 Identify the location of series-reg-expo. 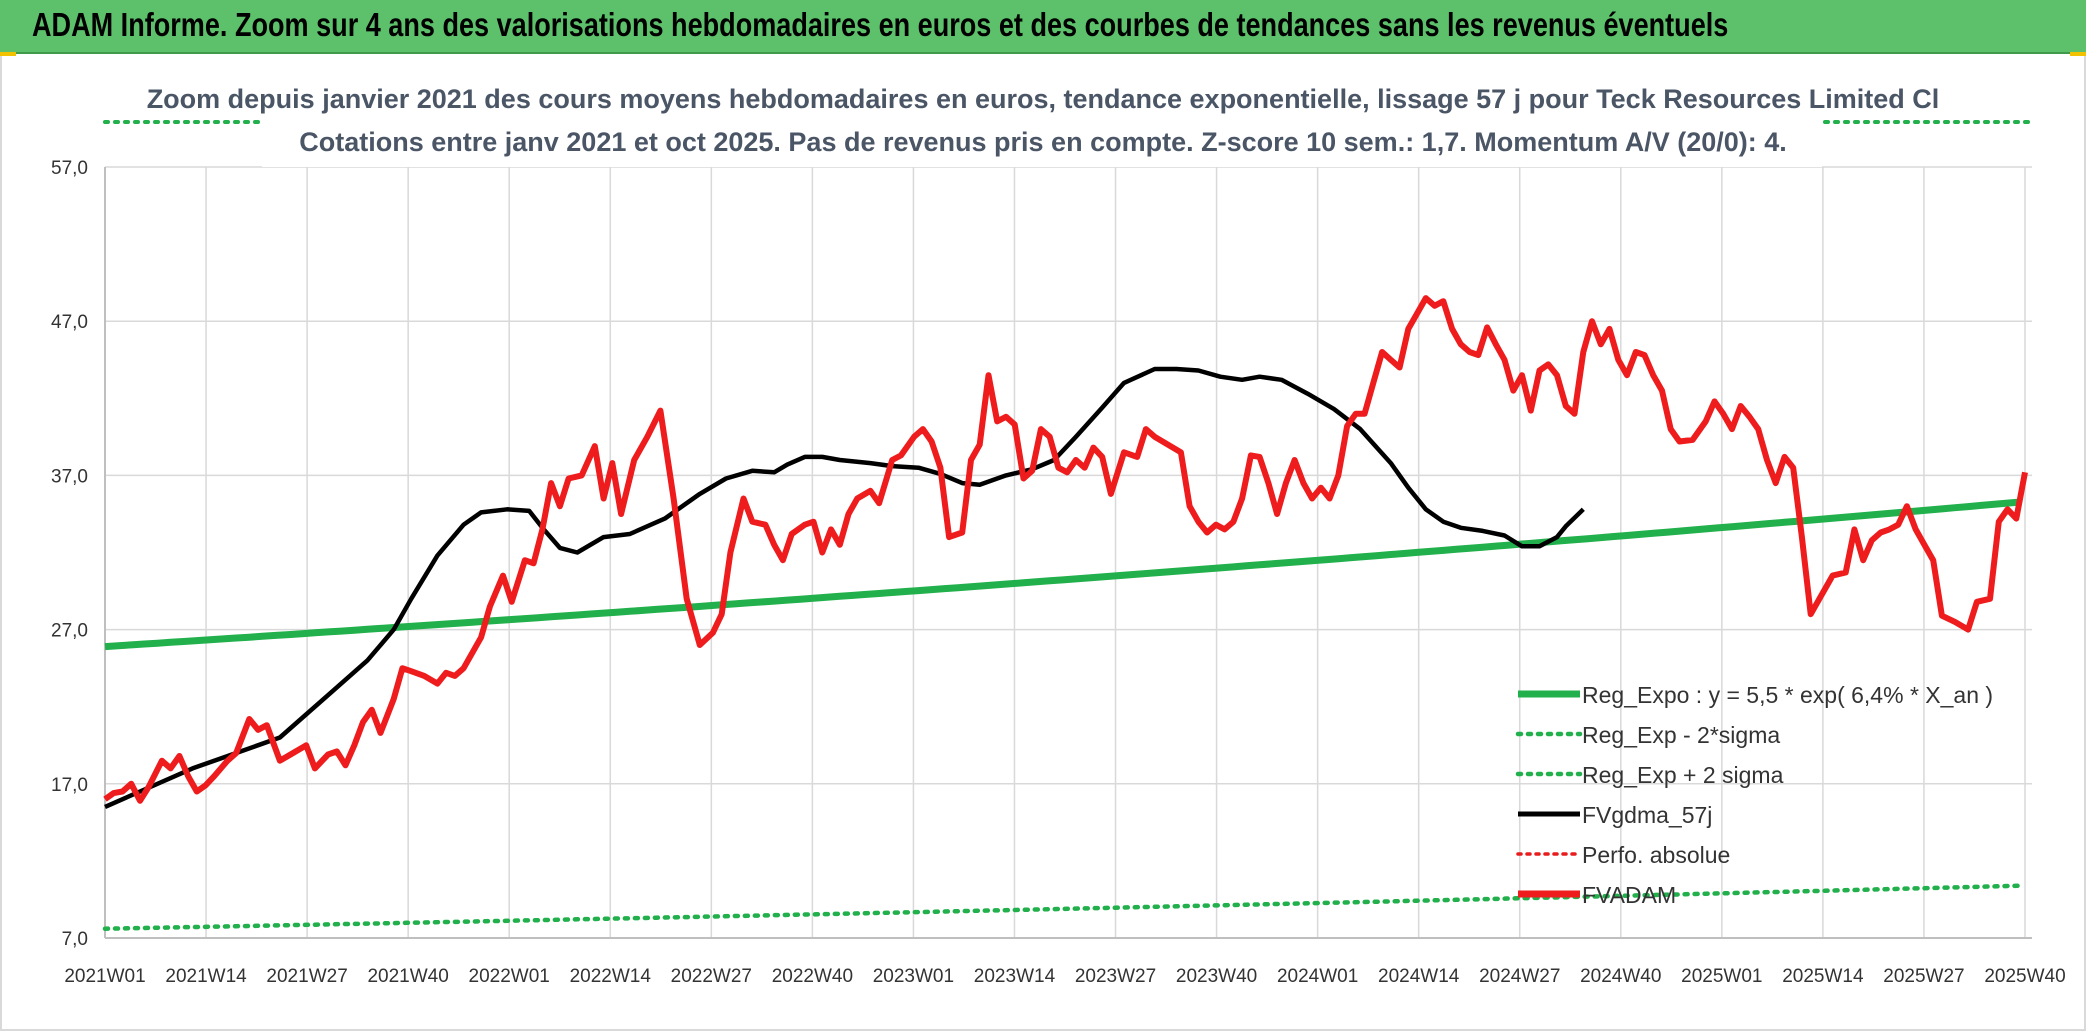
(1062, 574).